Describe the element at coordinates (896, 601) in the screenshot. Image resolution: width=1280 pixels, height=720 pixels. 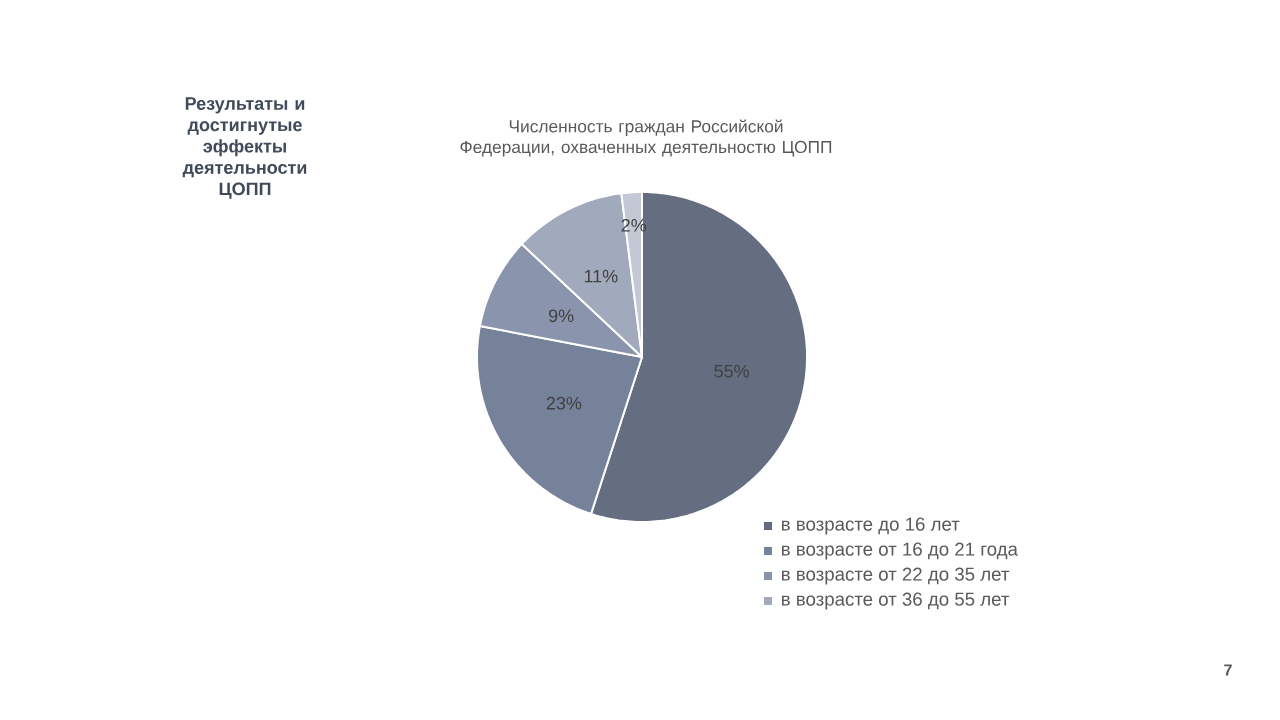
I see `legend-label: в возрасте от 36 до 55 лет` at that location.